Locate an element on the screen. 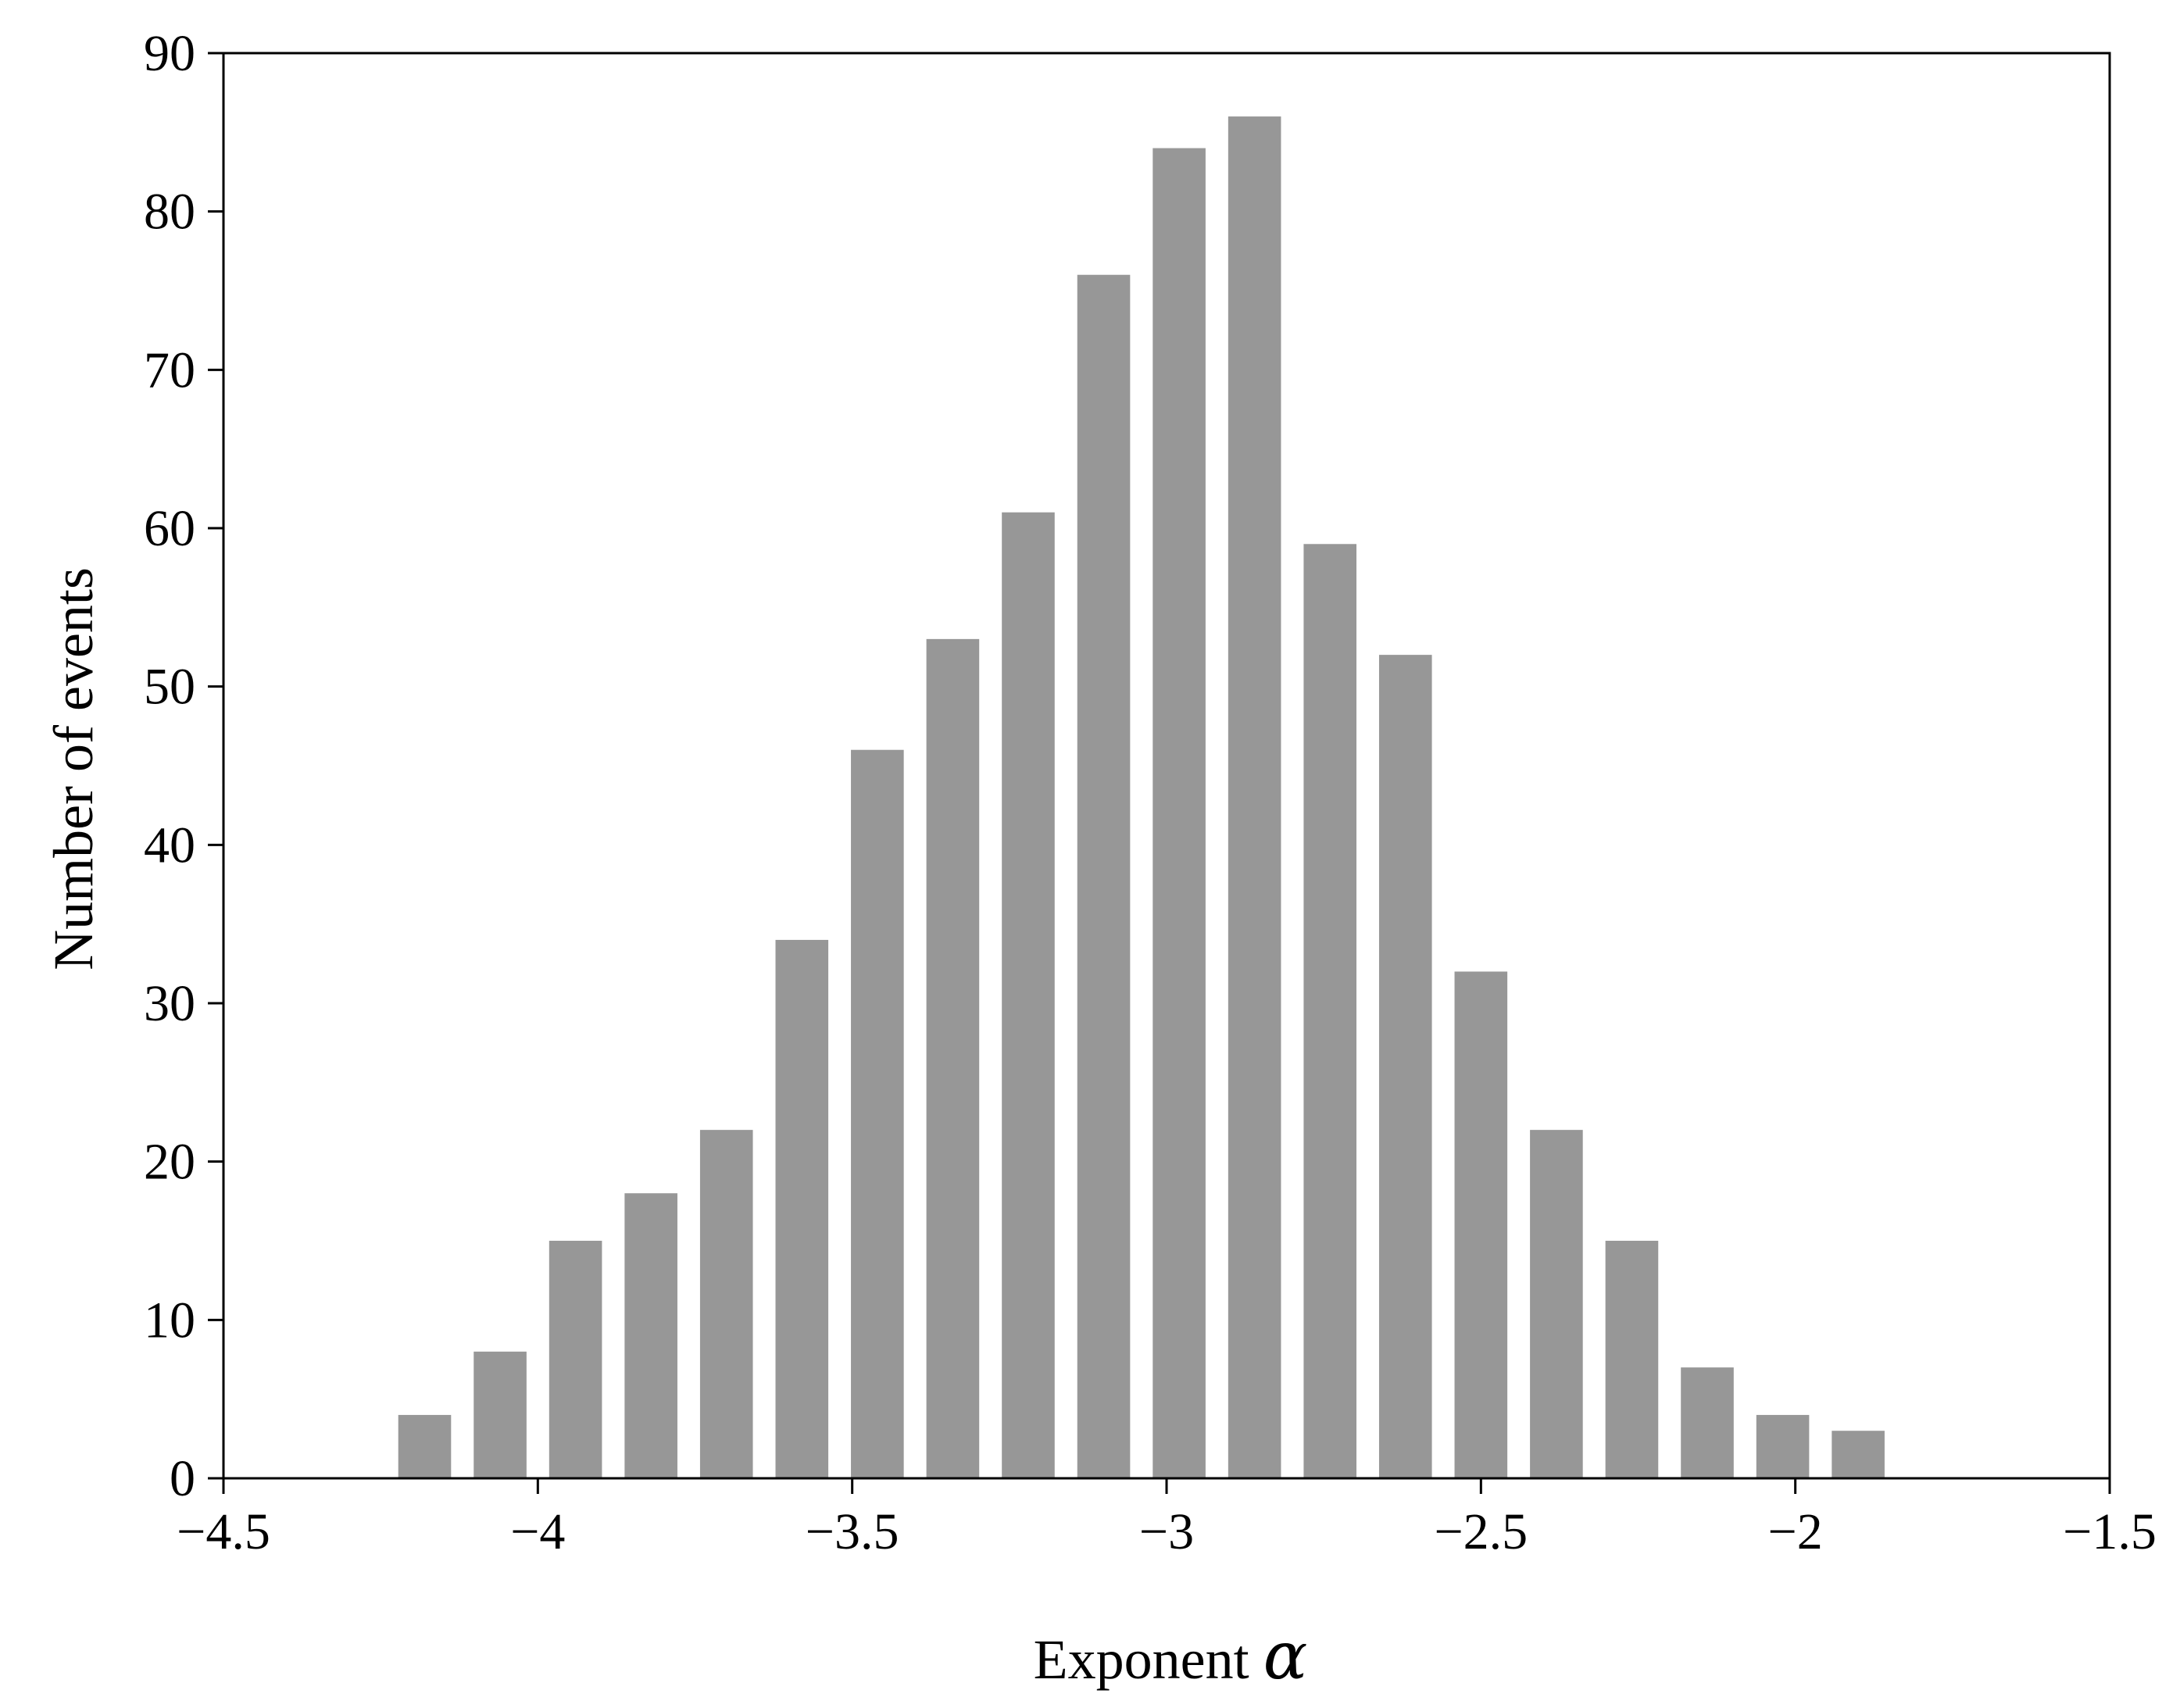 This screenshot has width=2180, height=1708. x-tick-label: −3.5 is located at coordinates (853, 1531).